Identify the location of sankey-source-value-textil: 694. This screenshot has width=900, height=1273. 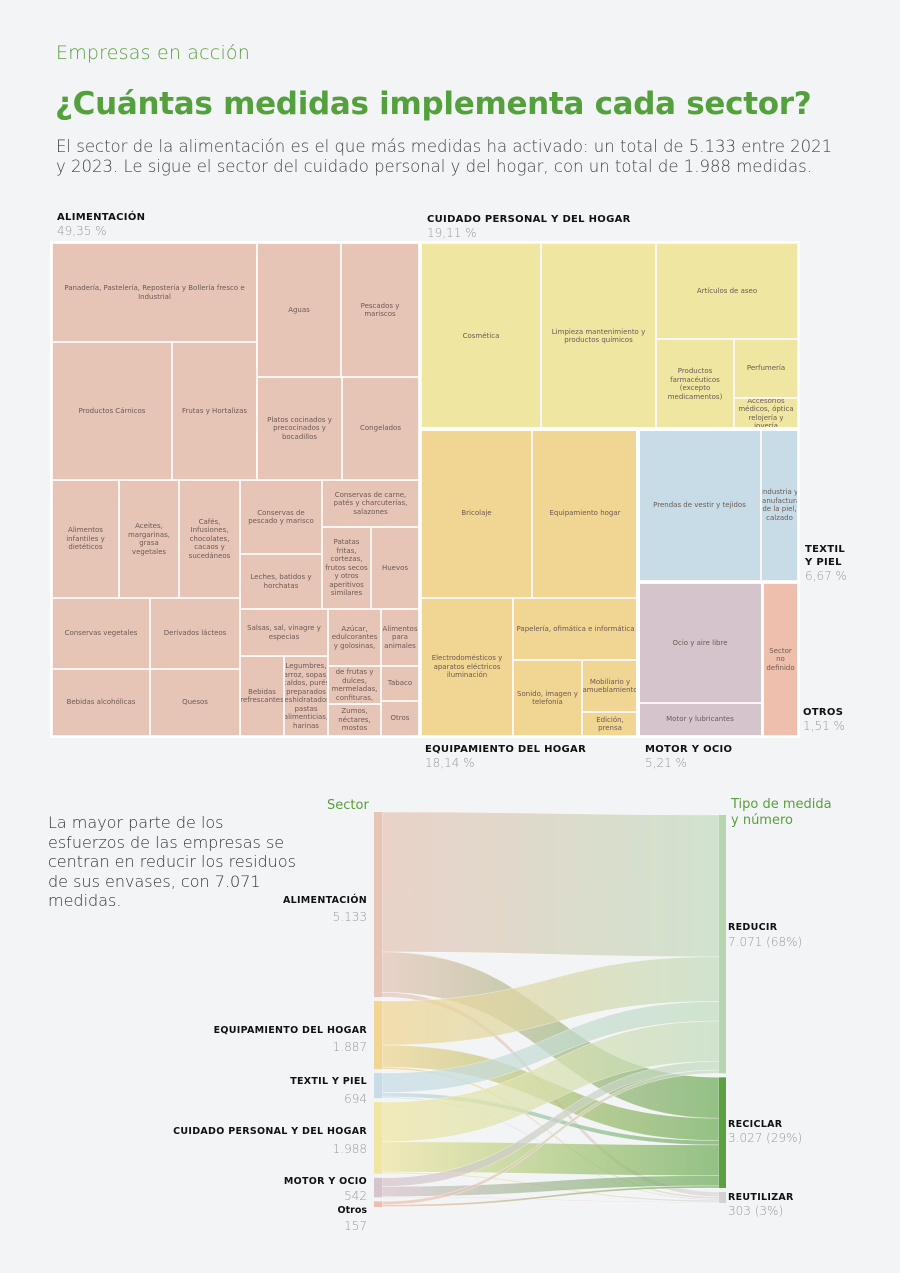
(355, 1099).